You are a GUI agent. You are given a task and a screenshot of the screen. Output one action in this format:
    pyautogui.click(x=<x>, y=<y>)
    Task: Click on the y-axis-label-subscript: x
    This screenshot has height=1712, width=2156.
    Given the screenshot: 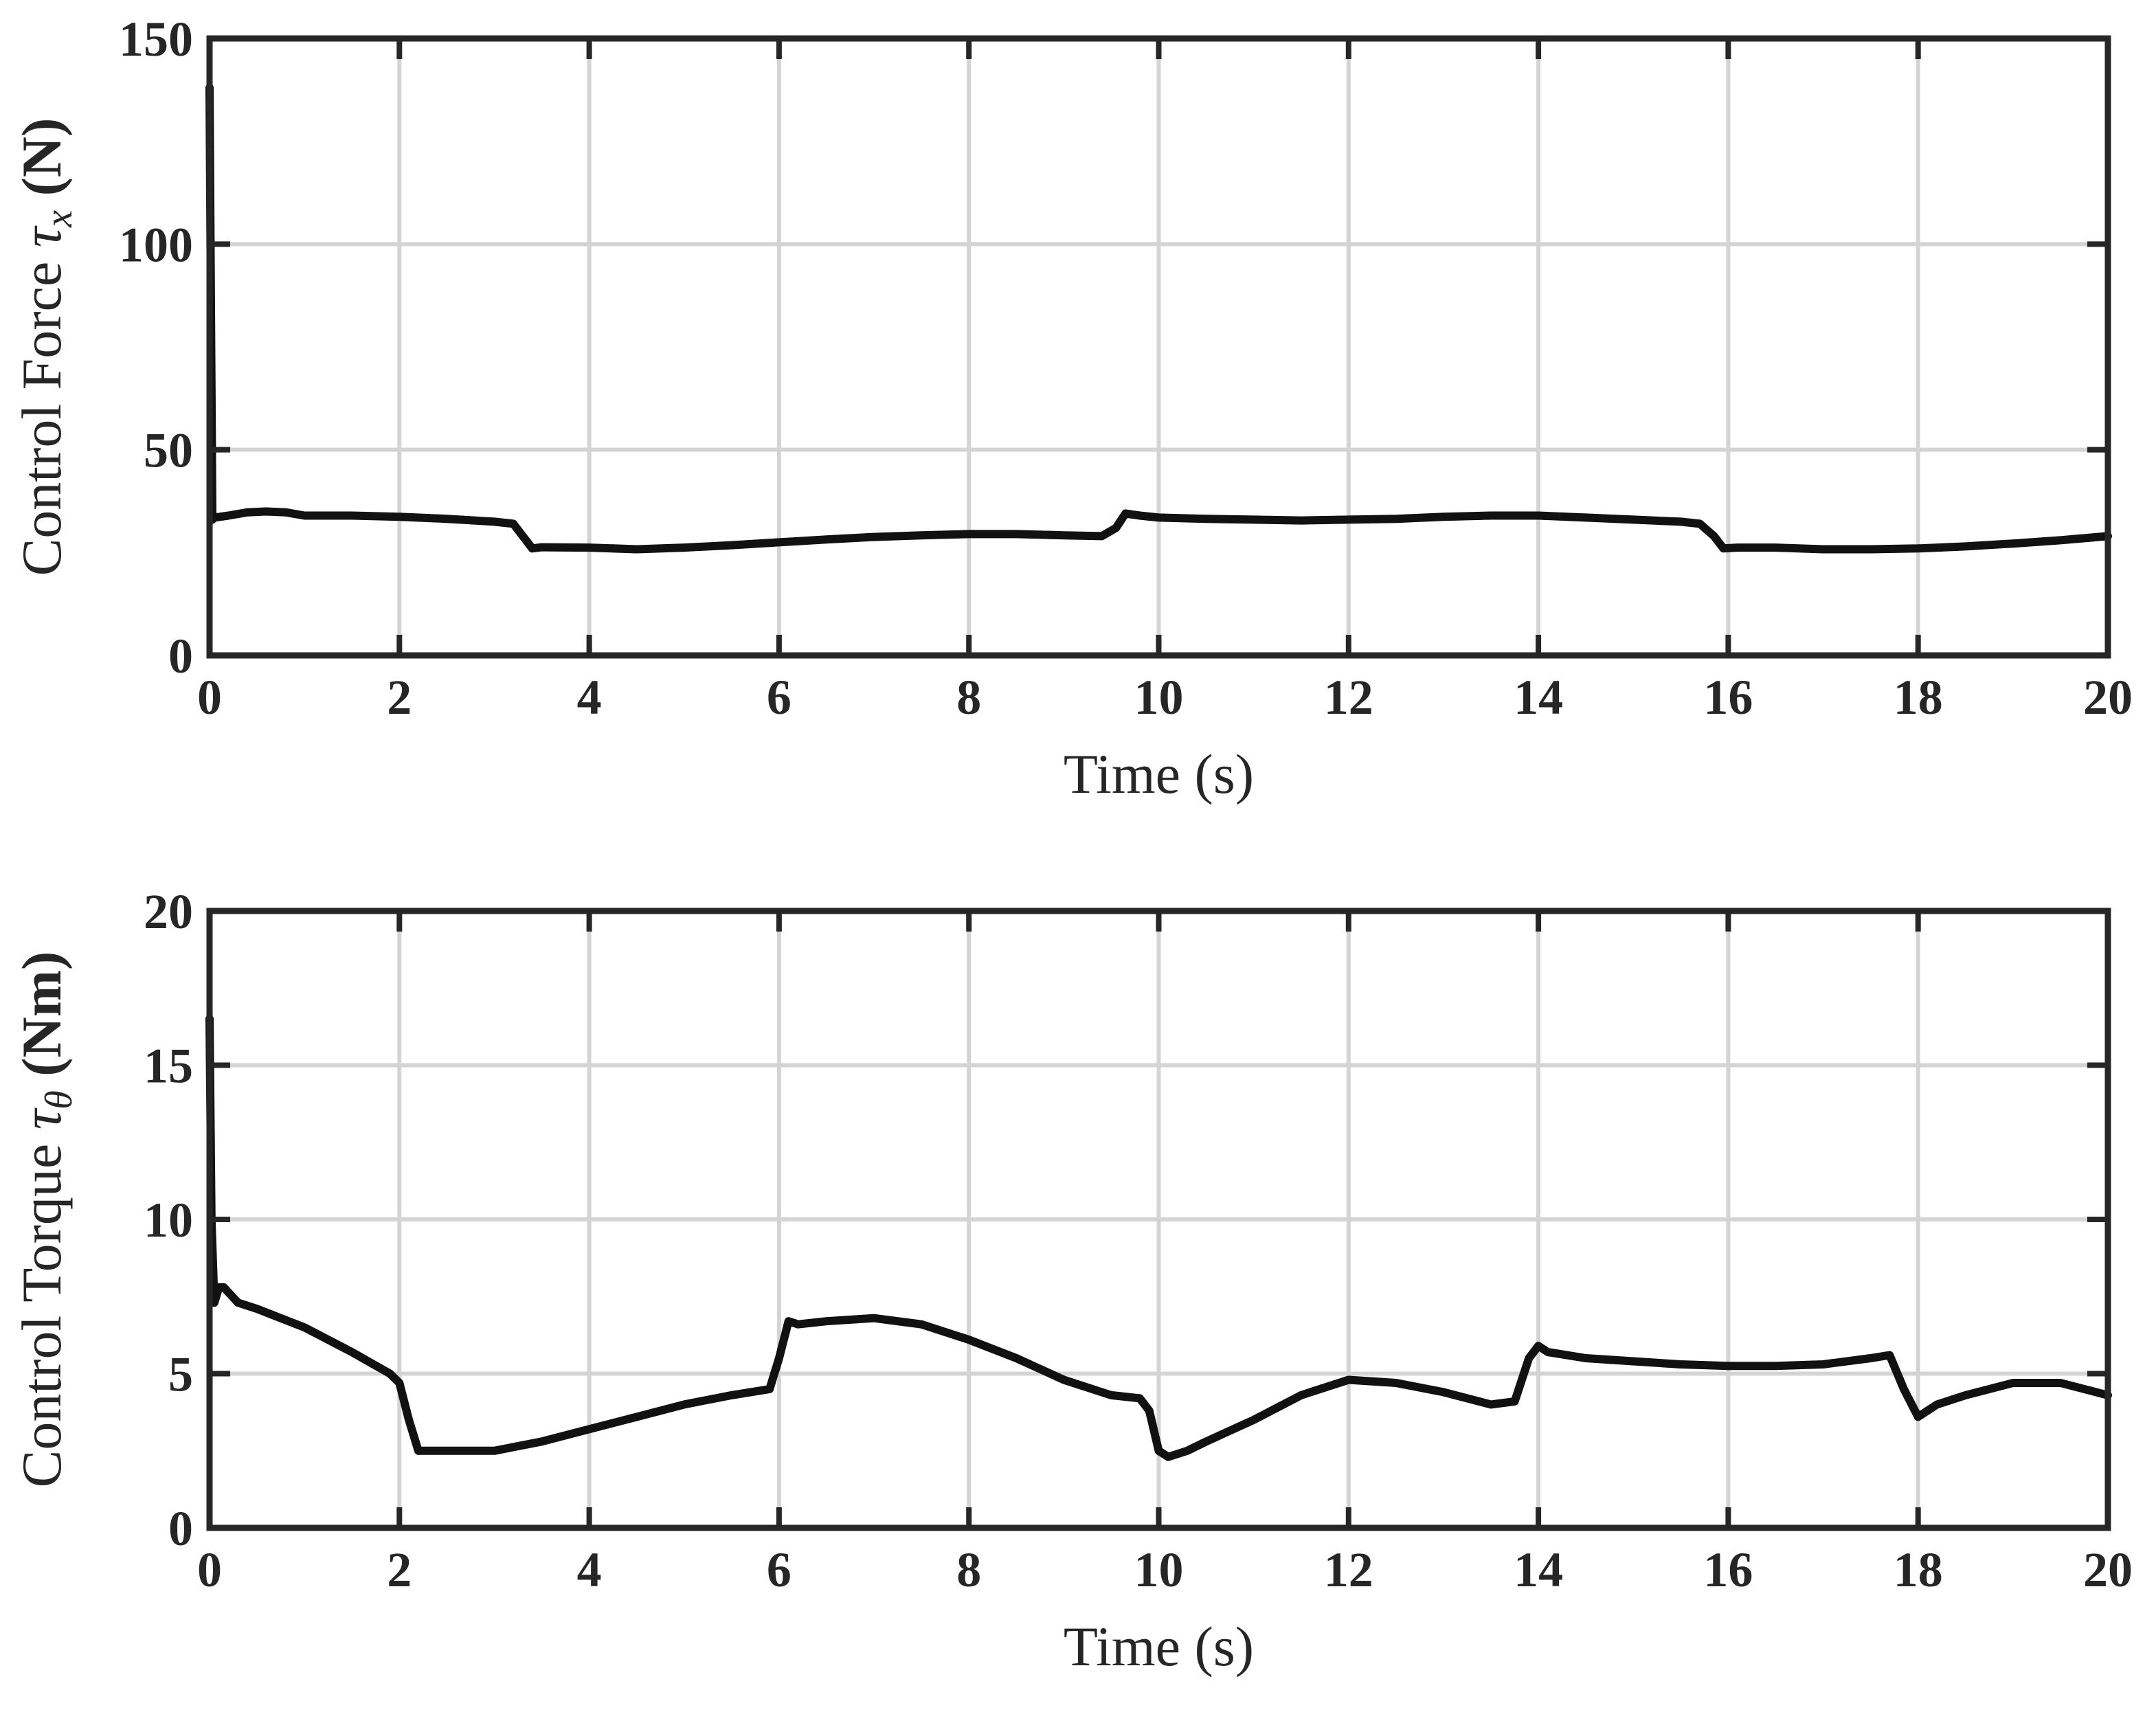 What is the action you would take?
    pyautogui.click(x=59, y=219)
    